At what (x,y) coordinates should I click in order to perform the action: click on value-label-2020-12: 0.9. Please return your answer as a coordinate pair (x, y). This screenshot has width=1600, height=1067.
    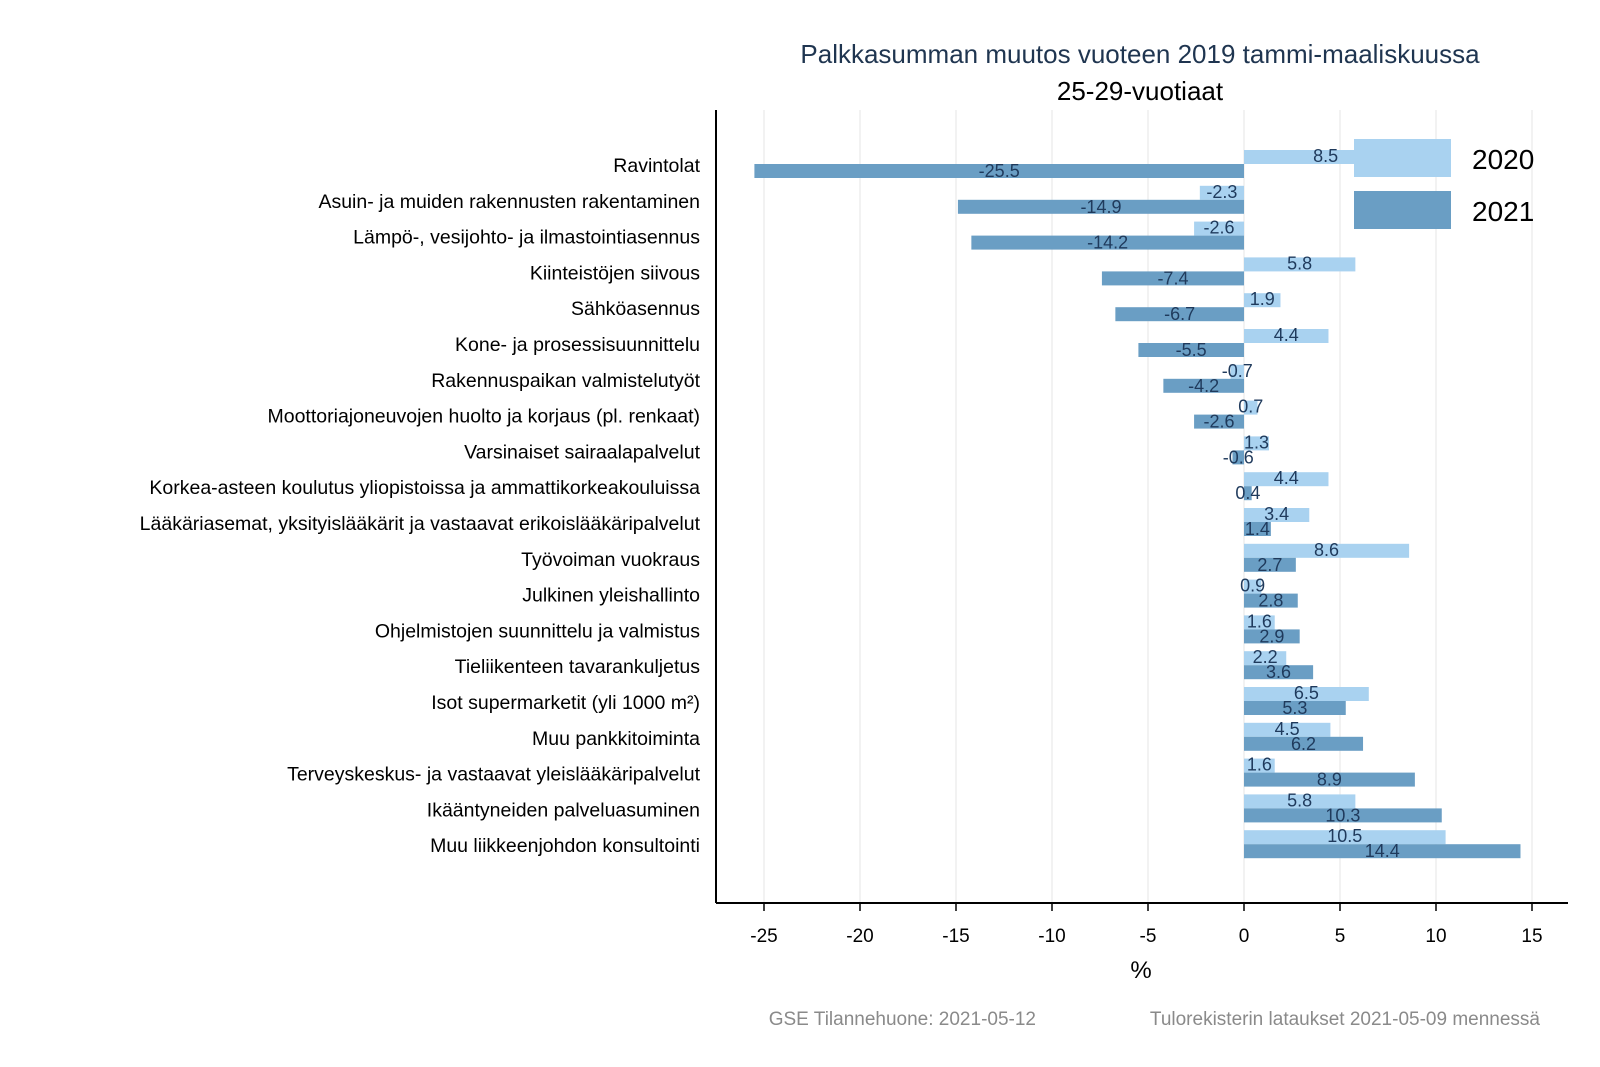
    Looking at the image, I should click on (1252, 586).